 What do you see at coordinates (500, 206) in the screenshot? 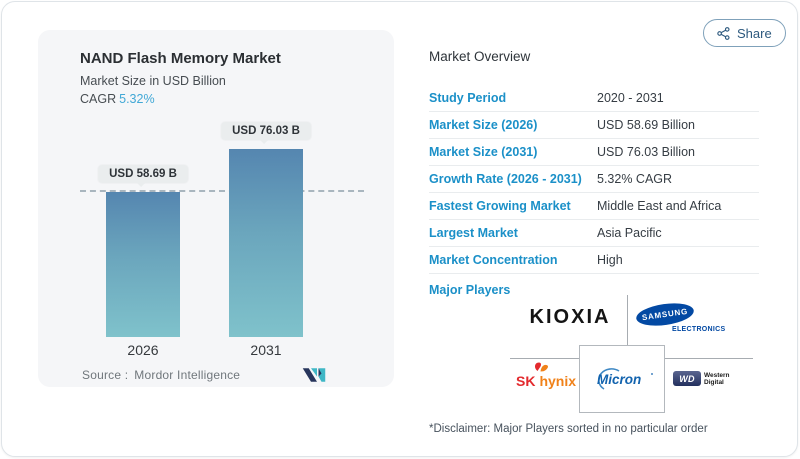
I see `row-label: Fastest Growing Market` at bounding box center [500, 206].